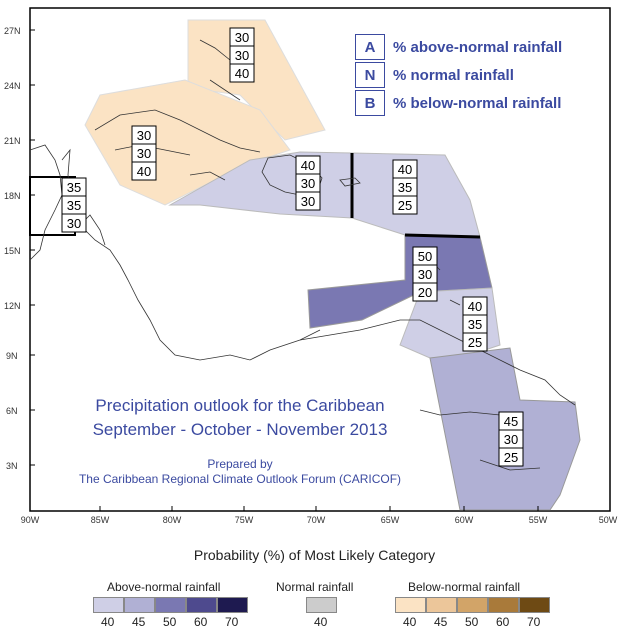 The width and height of the screenshot is (629, 633). What do you see at coordinates (321, 622) in the screenshot?
I see `legend-normal-value: 40` at bounding box center [321, 622].